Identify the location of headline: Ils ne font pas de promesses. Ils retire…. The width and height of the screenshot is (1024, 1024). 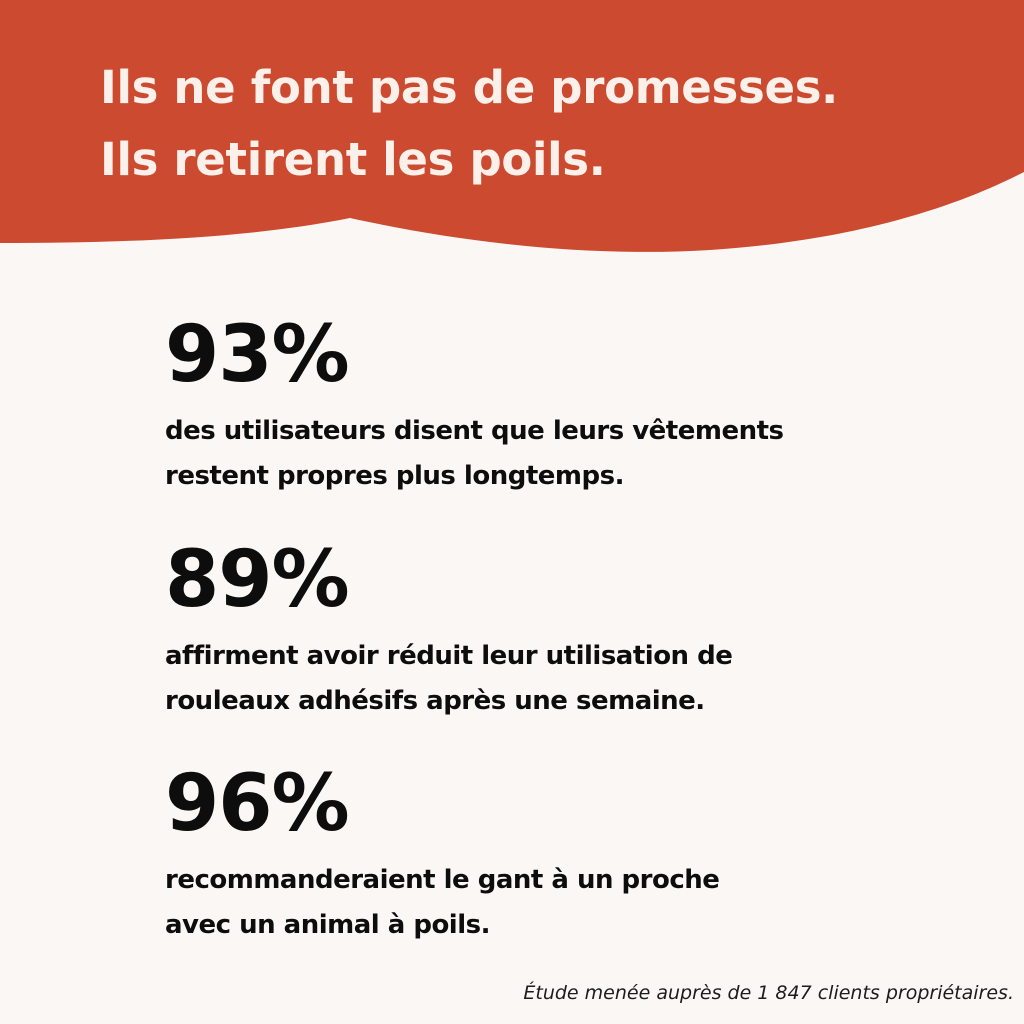
(469, 124).